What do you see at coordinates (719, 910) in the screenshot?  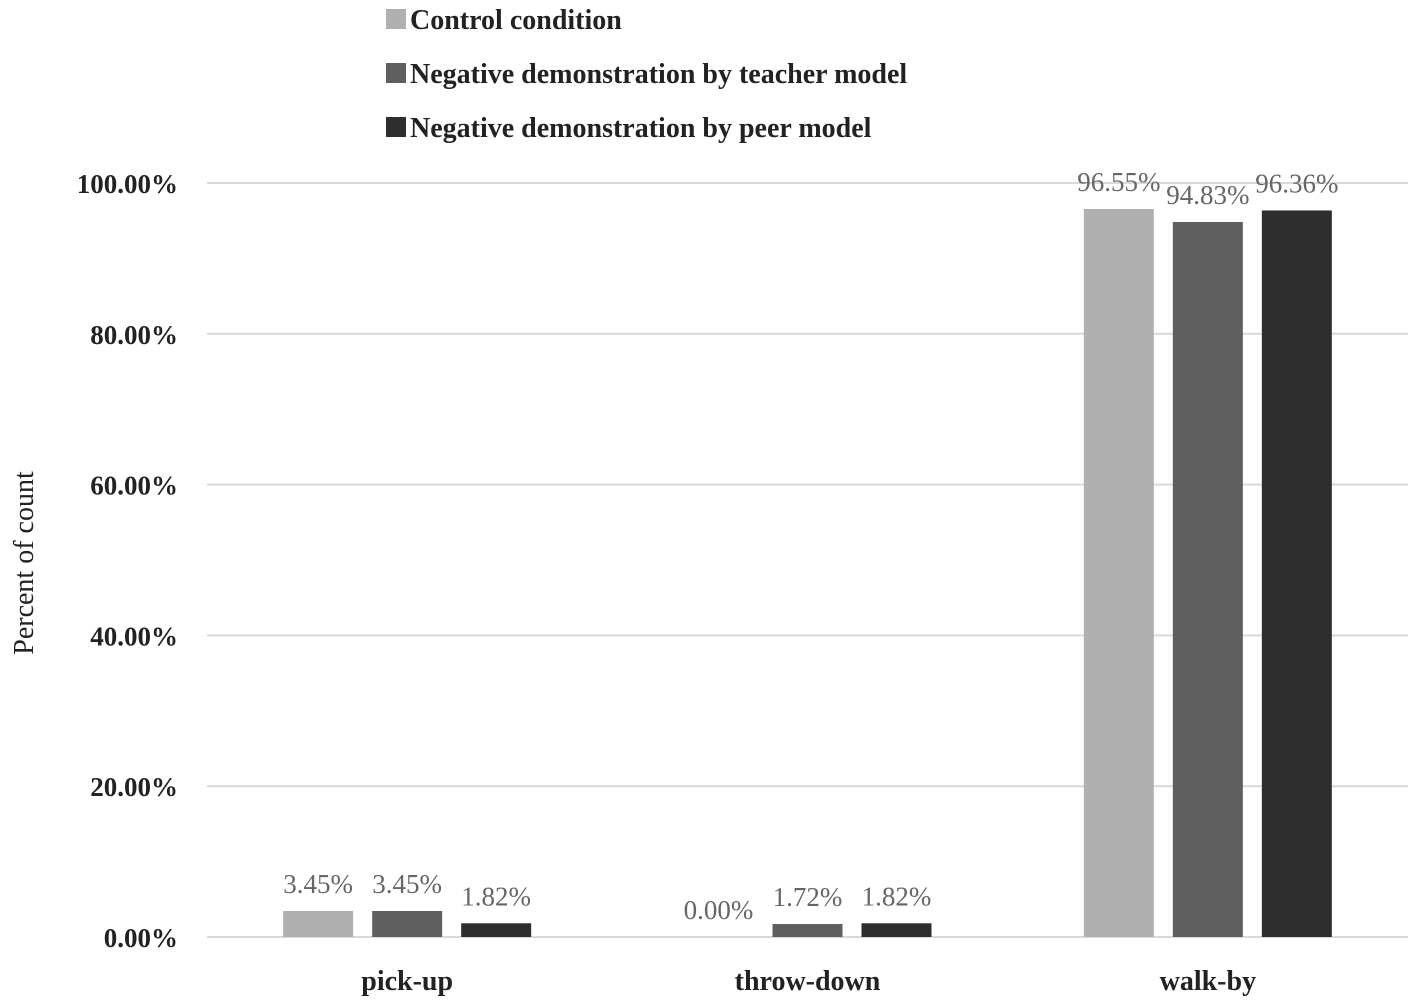 I see `data-label: 0.00%` at bounding box center [719, 910].